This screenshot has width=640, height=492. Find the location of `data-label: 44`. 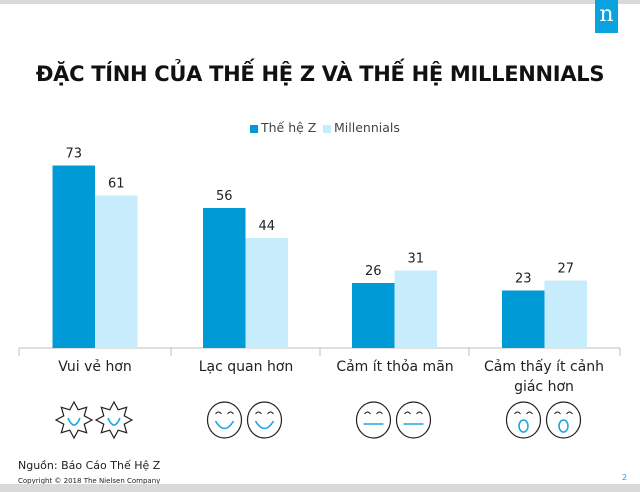

data-label: 44 is located at coordinates (266, 226).